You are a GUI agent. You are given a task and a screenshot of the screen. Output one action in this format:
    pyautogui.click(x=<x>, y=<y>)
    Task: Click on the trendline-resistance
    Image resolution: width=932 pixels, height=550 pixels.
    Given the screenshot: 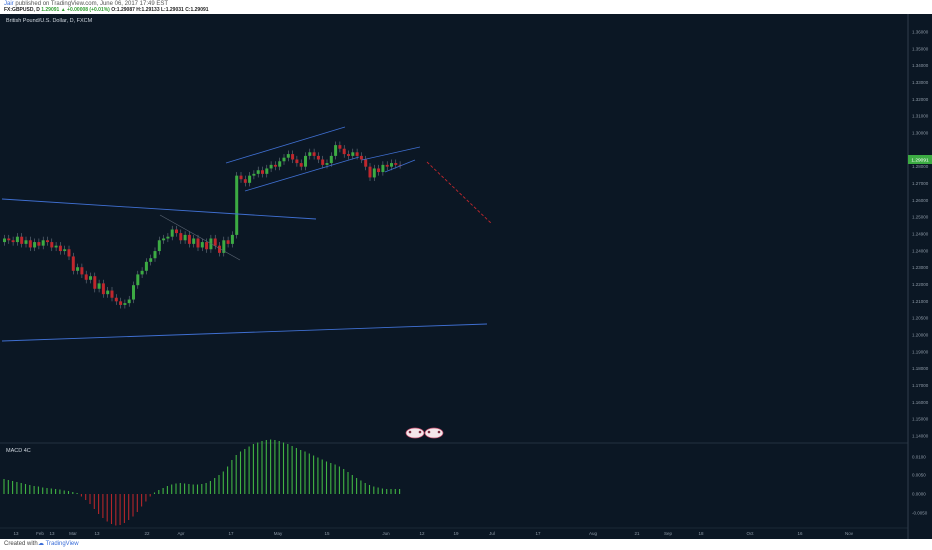 What is the action you would take?
    pyautogui.click(x=159, y=209)
    